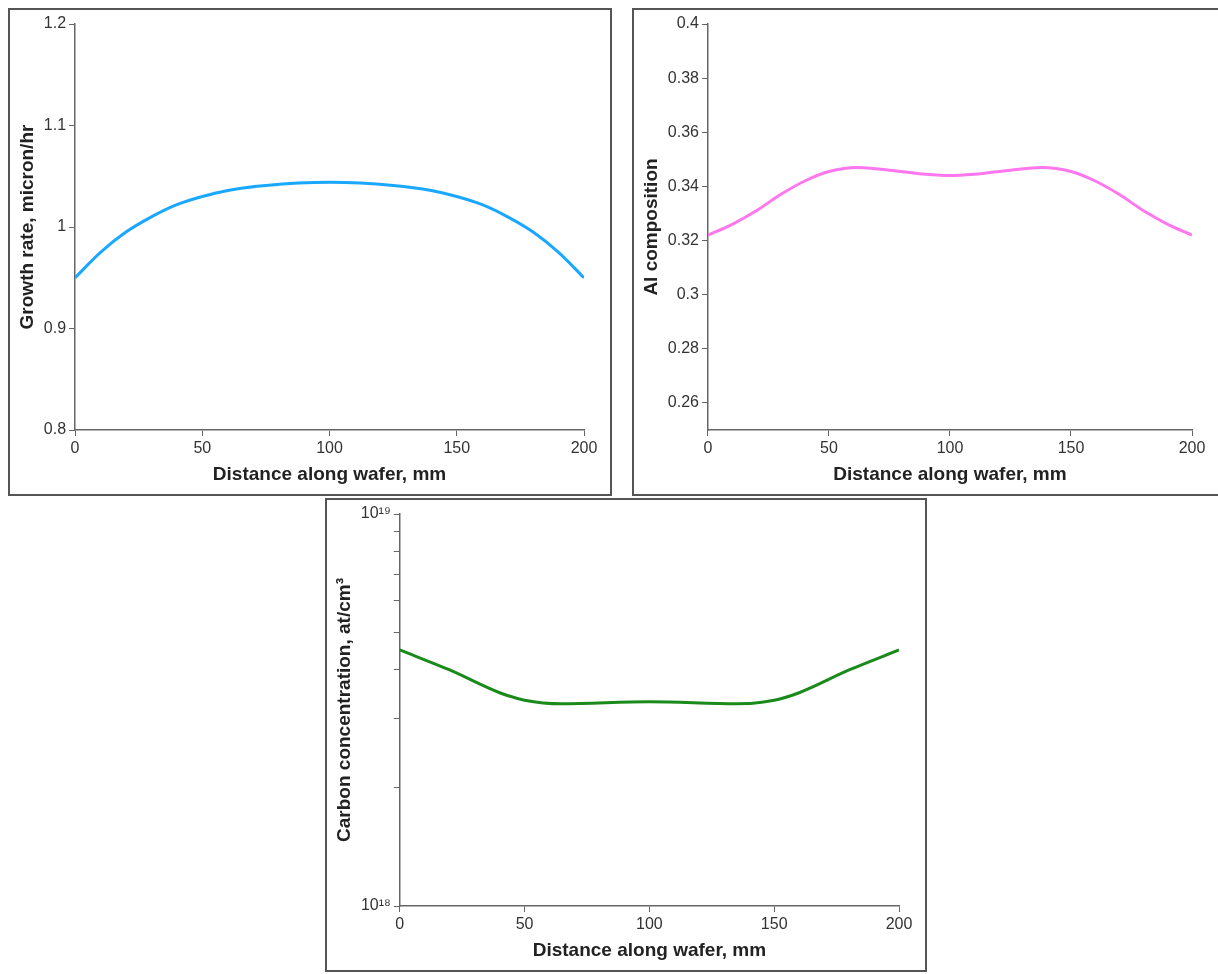 This screenshot has width=1218, height=974. I want to click on y-tick-label: 0.34, so click(683, 185).